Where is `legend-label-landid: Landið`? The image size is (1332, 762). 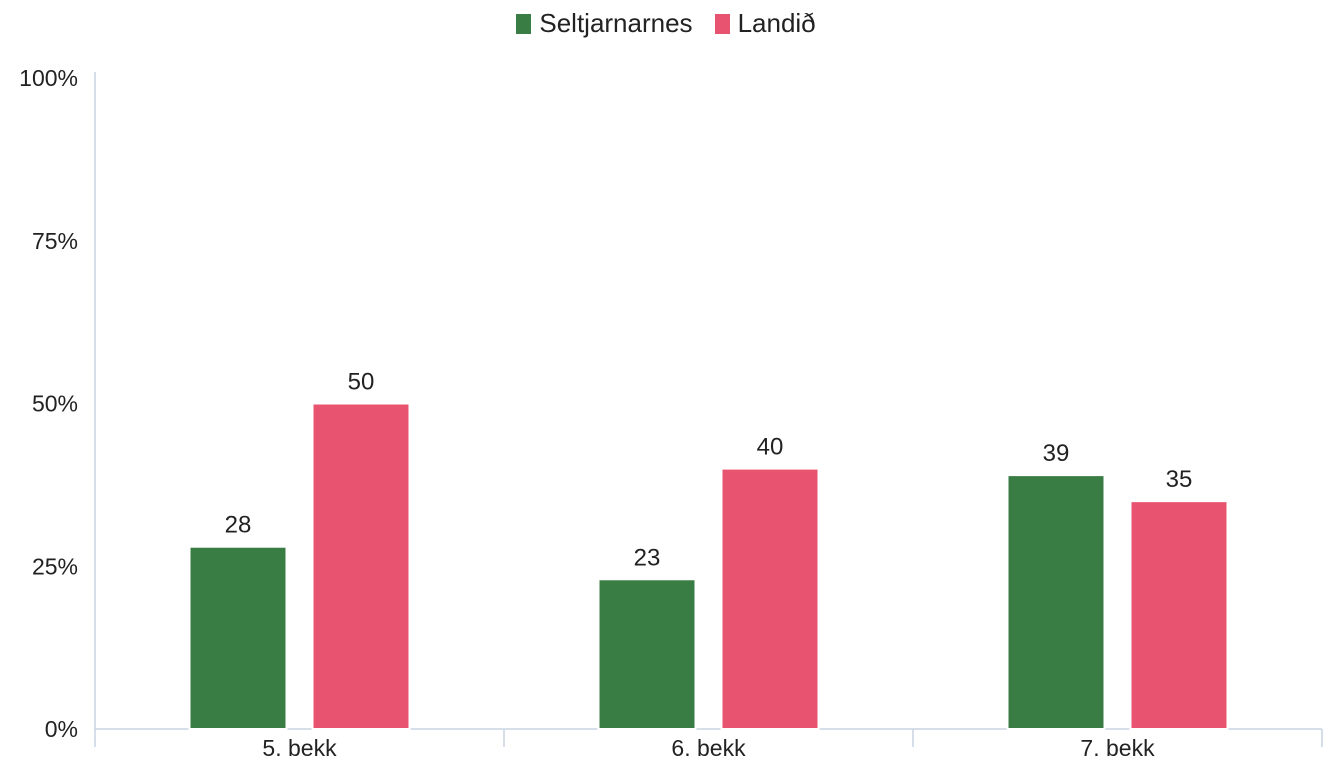
legend-label-landid: Landið is located at coordinates (776, 23).